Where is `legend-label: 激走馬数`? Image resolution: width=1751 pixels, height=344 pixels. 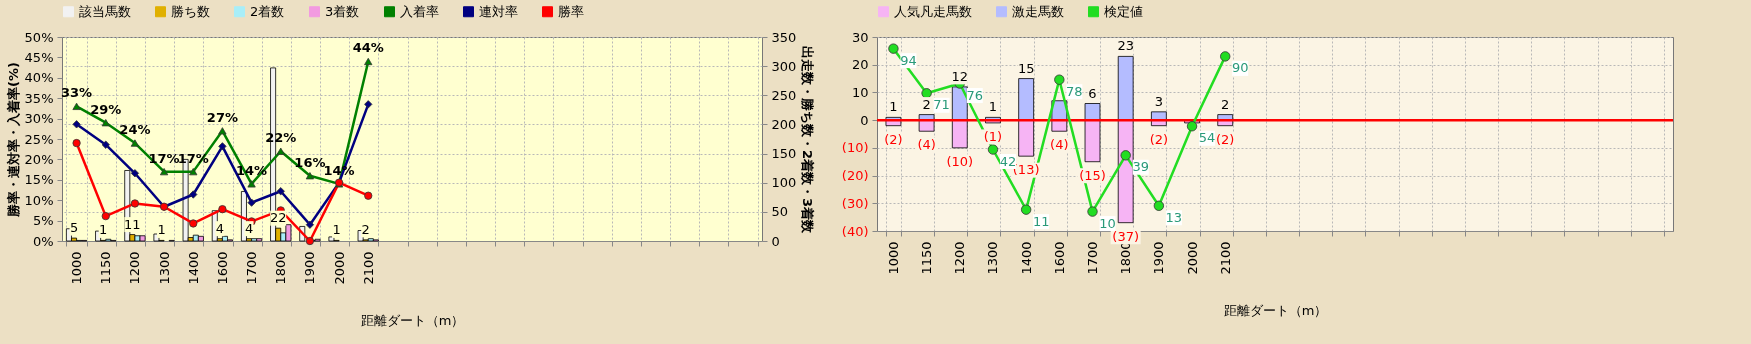
legend-label: 激走馬数 is located at coordinates (1038, 11).